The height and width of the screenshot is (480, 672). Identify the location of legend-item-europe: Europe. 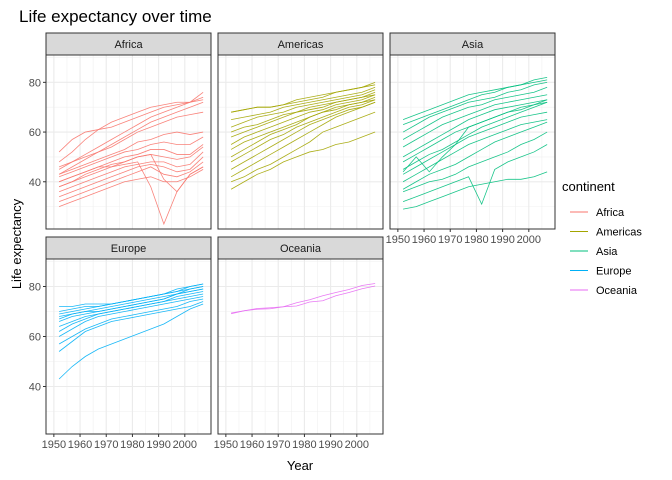
(600, 272).